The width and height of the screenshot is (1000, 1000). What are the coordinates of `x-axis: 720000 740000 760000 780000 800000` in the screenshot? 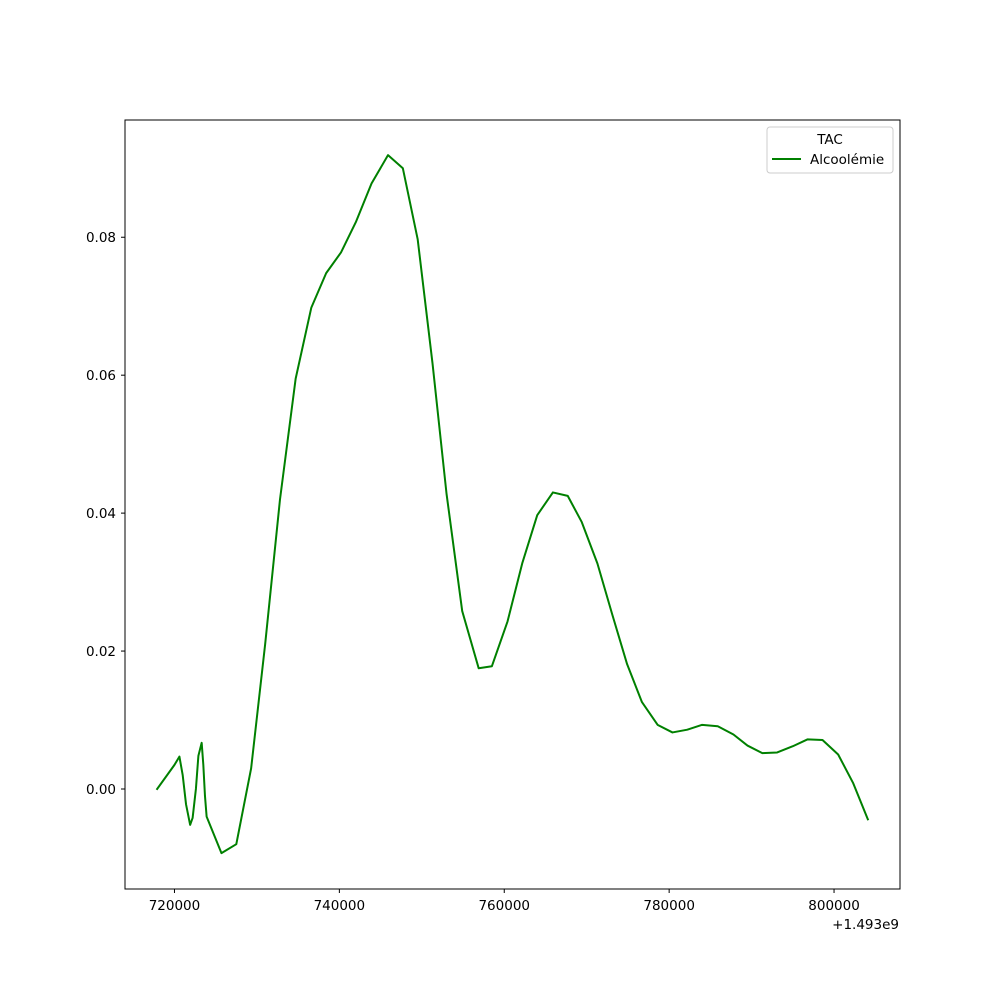 It's located at (504, 901).